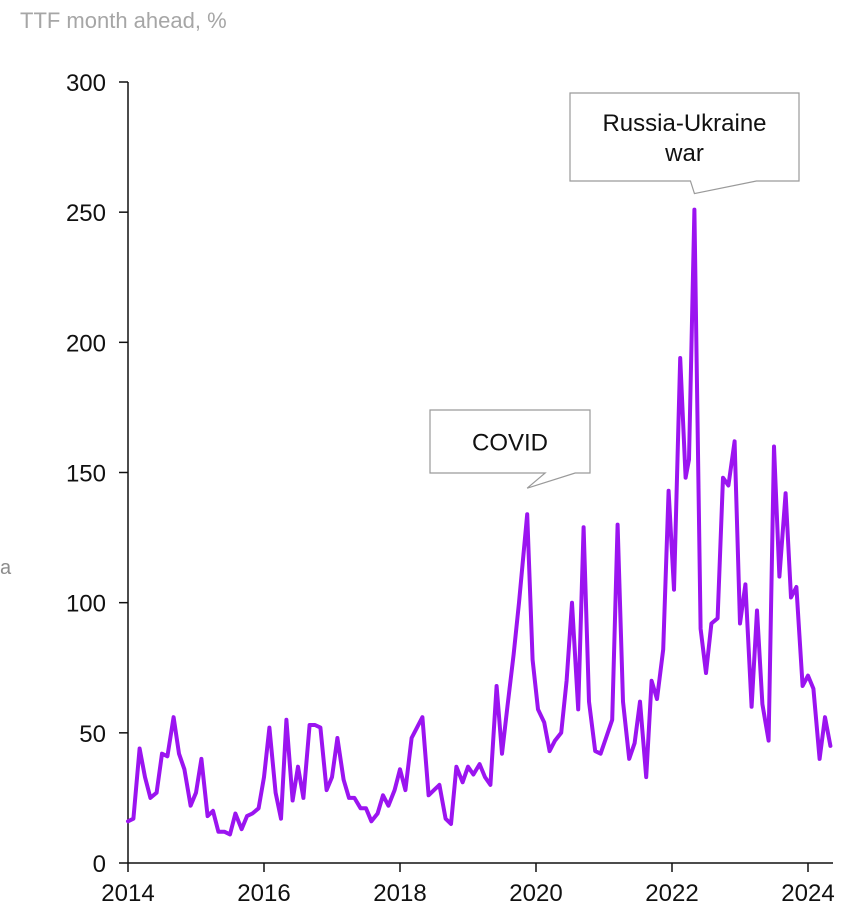  I want to click on x-tick-label: 2016, so click(263, 893).